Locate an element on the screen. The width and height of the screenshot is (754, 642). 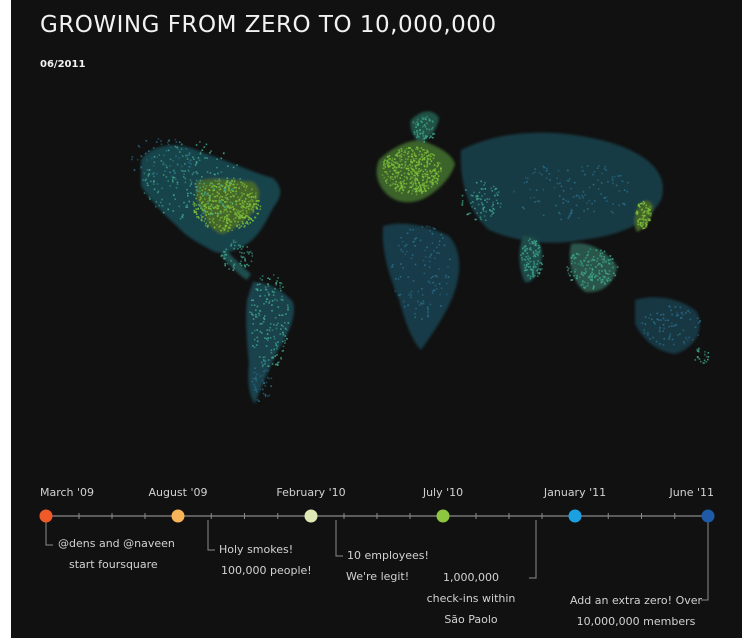
milestone-date: January '11 is located at coordinates (574, 492).